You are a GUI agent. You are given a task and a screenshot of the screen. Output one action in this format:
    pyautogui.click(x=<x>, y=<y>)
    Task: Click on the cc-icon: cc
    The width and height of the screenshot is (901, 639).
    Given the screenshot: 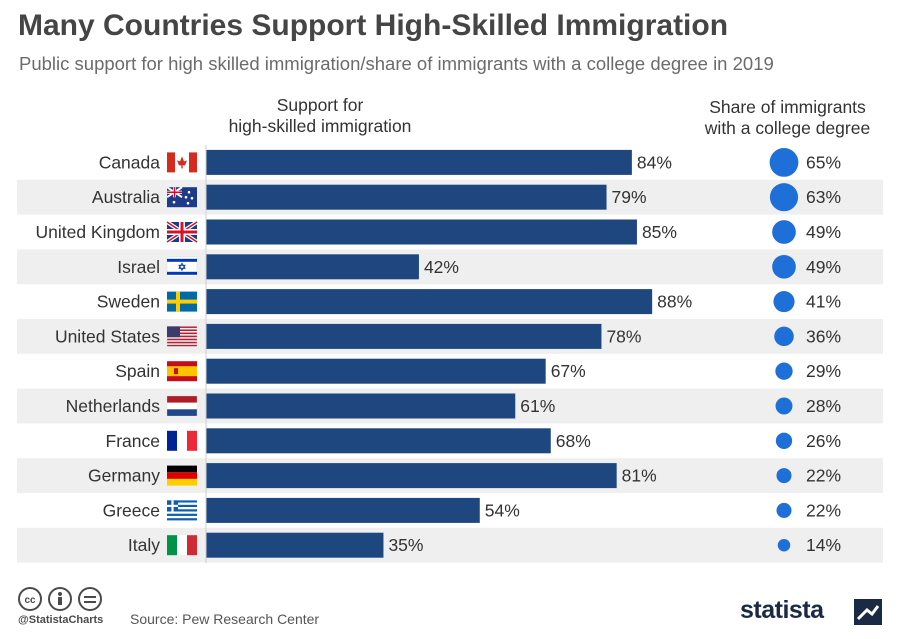 What is the action you would take?
    pyautogui.click(x=30, y=599)
    